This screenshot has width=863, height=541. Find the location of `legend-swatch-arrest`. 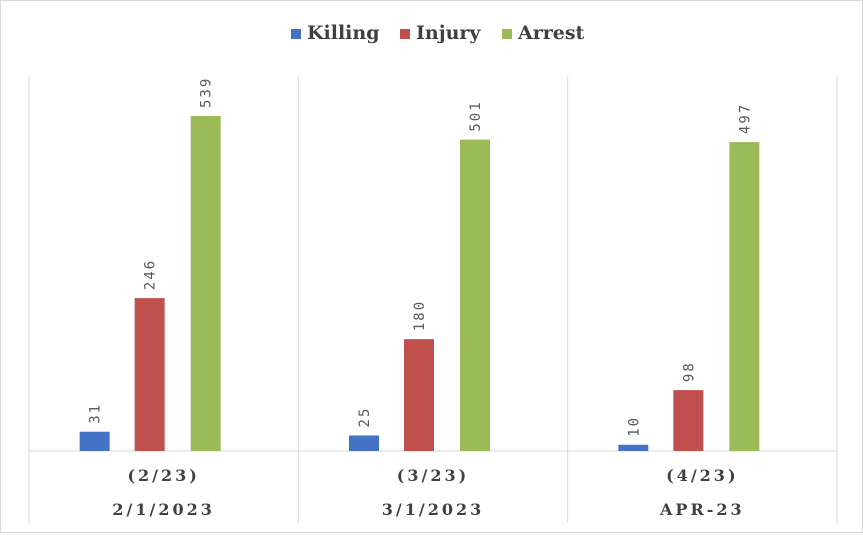

legend-swatch-arrest is located at coordinates (507, 34).